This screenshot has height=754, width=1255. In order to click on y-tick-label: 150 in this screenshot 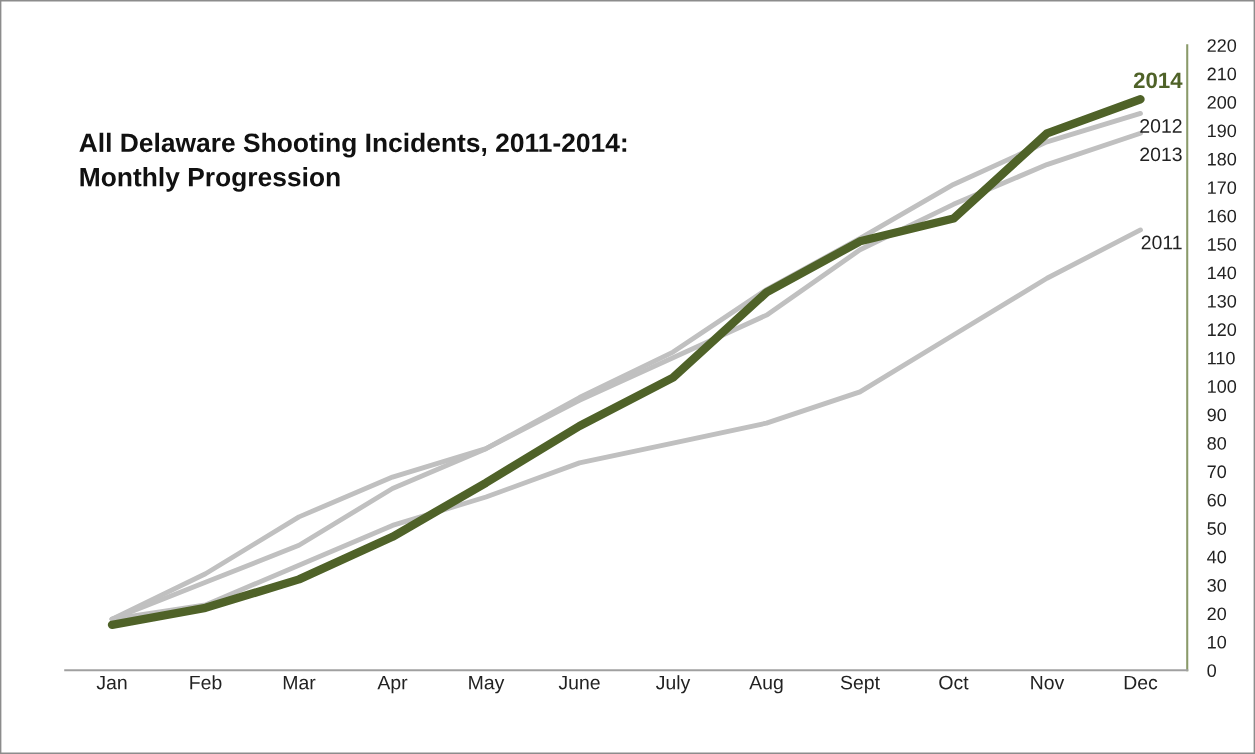, I will do `click(1222, 244)`.